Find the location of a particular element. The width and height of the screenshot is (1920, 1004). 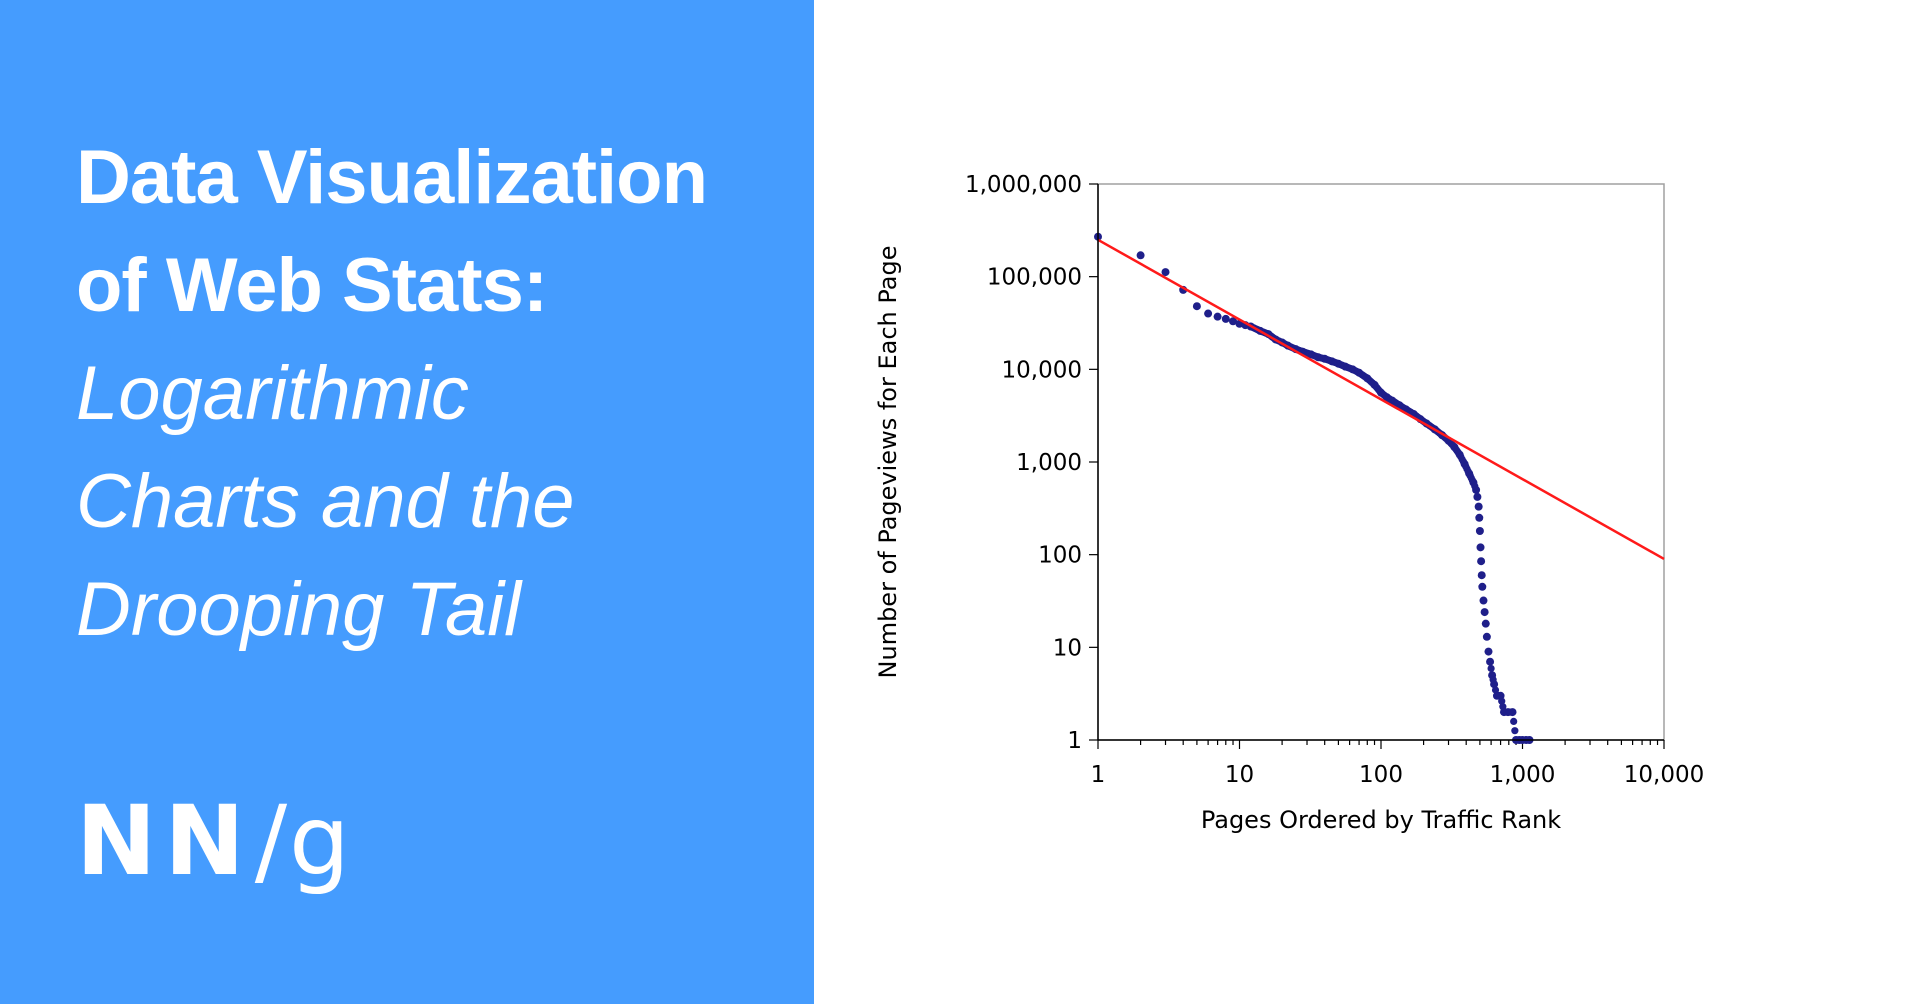

y-tick-label: 100 is located at coordinates (1060, 556).